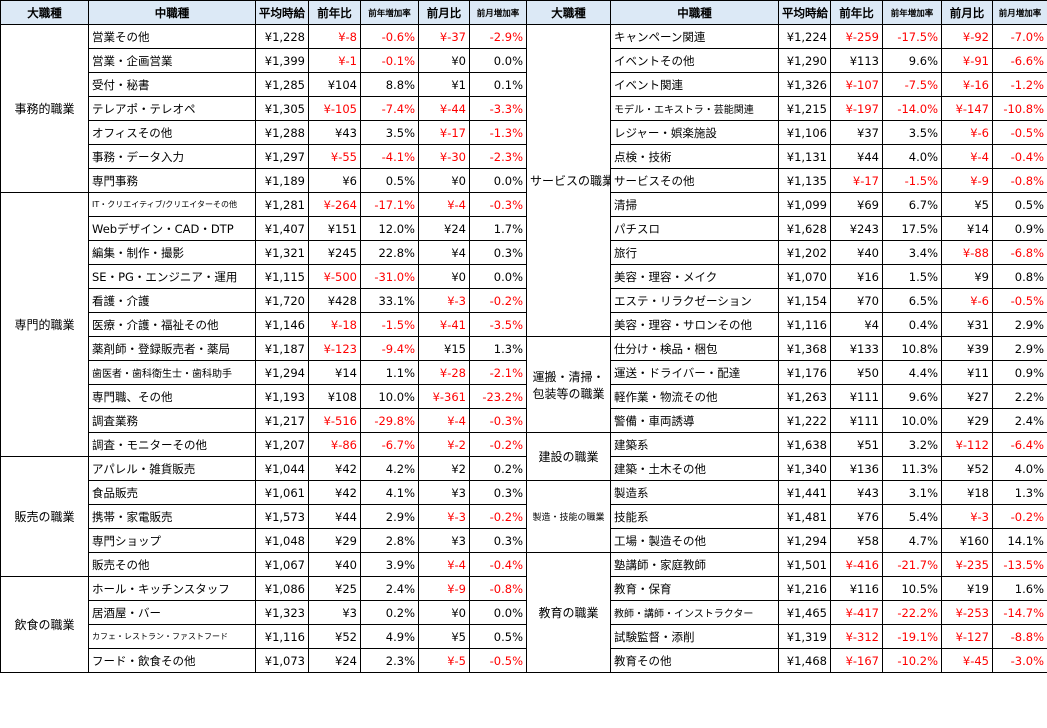 This screenshot has height=728, width=1047. What do you see at coordinates (694, 180) in the screenshot?
I see `minor-category-cell: サービスその他` at bounding box center [694, 180].